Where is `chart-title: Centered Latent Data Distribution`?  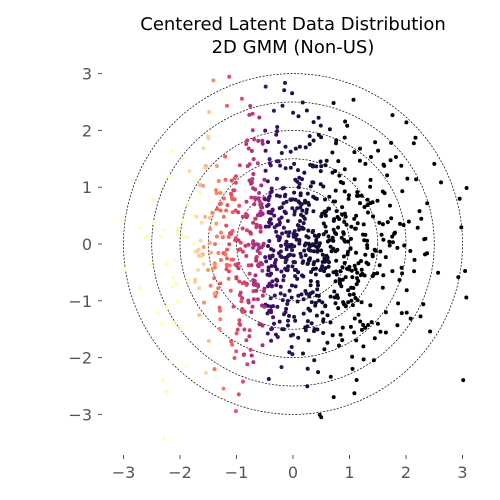
chart-title: Centered Latent Data Distribution is located at coordinates (293, 24).